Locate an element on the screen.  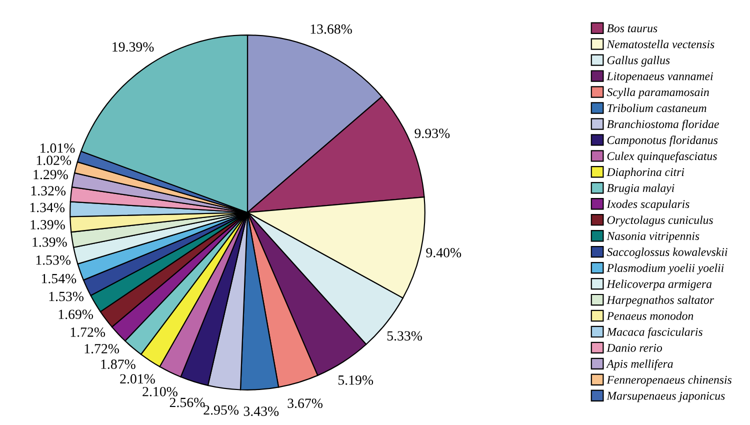
legend-label: Helicoverpa armigera is located at coordinates (659, 285).